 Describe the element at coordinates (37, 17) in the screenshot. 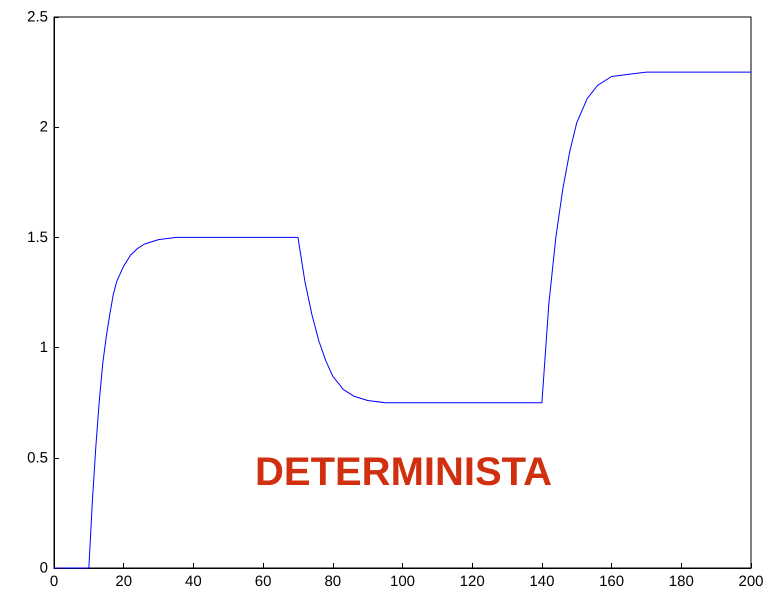

I see `y-tick-label: 2.5` at that location.